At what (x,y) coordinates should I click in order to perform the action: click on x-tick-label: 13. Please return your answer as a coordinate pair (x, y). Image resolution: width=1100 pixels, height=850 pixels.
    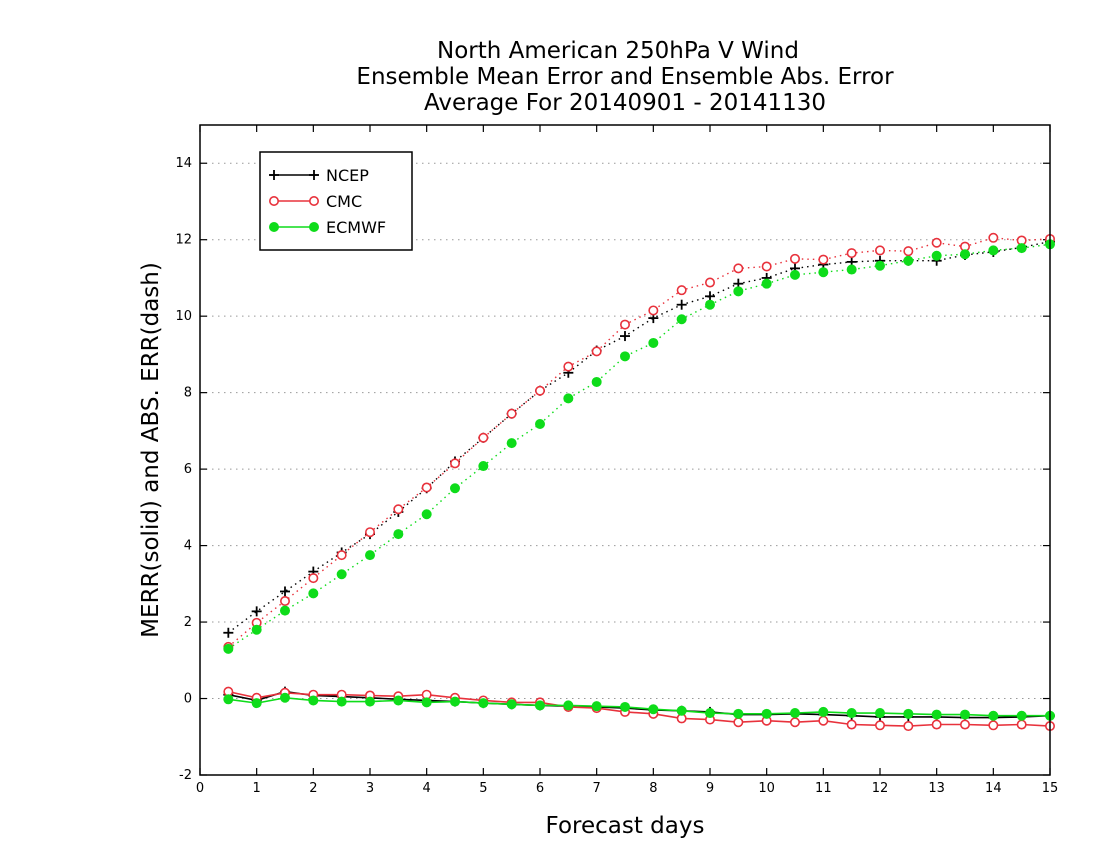
    Looking at the image, I should click on (936, 788).